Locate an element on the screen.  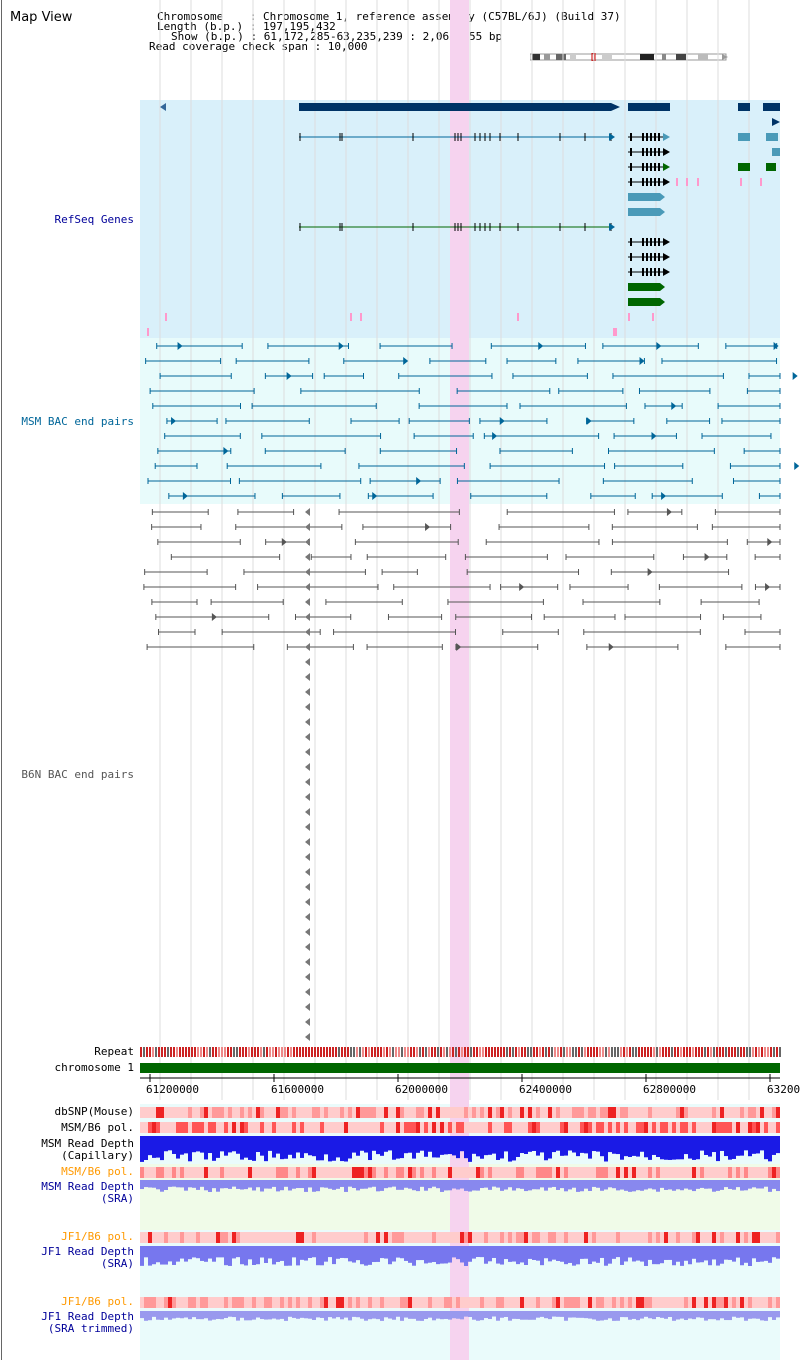
track-label-repeat: Repeat is located at coordinates (114, 1052).